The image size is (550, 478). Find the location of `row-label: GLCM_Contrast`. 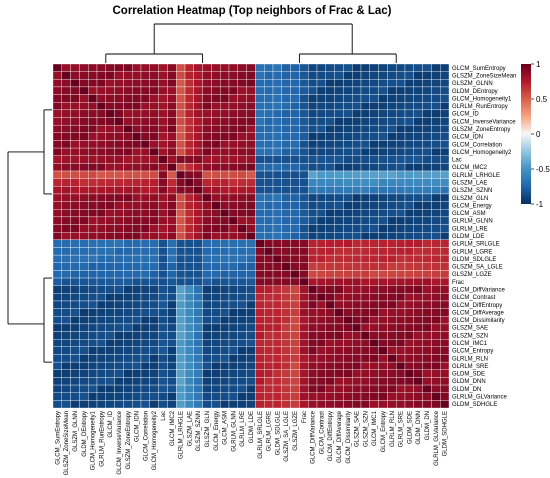

row-label: GLCM_Contrast is located at coordinates (474, 298).